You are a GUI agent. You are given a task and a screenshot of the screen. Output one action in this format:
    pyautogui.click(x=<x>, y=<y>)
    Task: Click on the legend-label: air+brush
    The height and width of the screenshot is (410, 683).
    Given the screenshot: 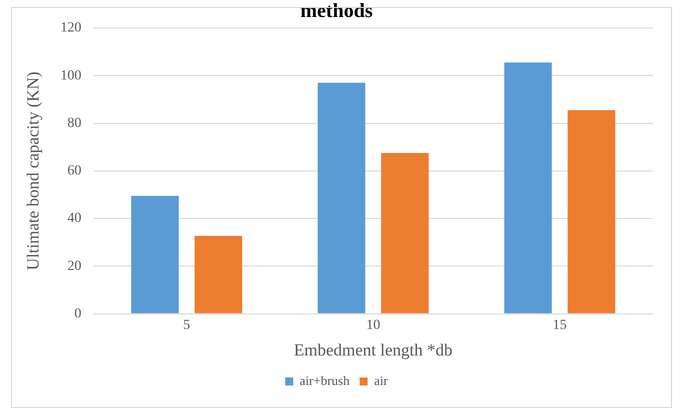 What is the action you would take?
    pyautogui.click(x=325, y=380)
    